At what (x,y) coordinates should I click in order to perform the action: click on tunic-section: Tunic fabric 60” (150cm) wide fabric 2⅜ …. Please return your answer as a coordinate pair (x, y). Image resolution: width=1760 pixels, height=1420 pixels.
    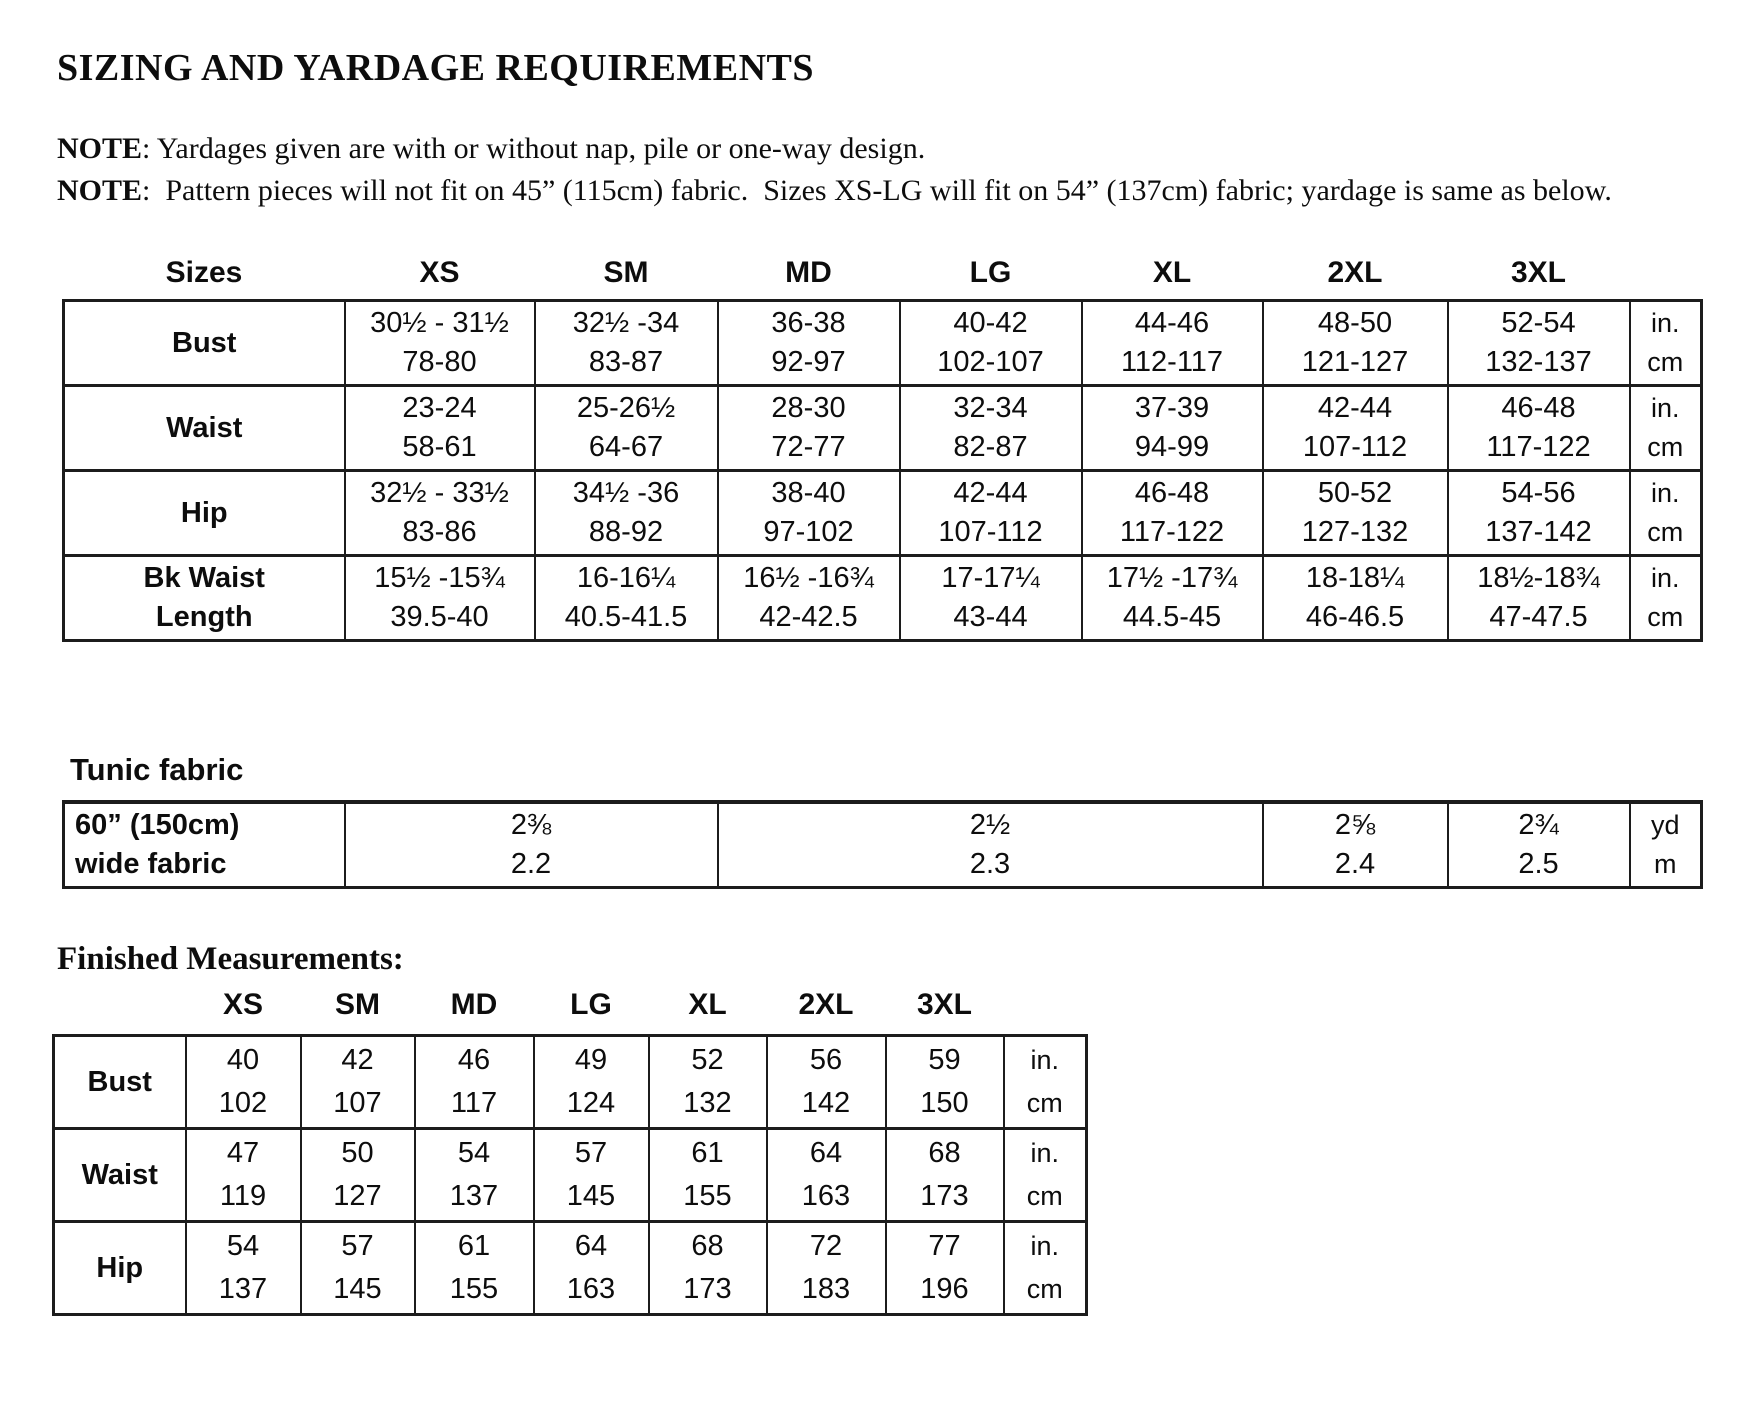
    Looking at the image, I should click on (880, 820).